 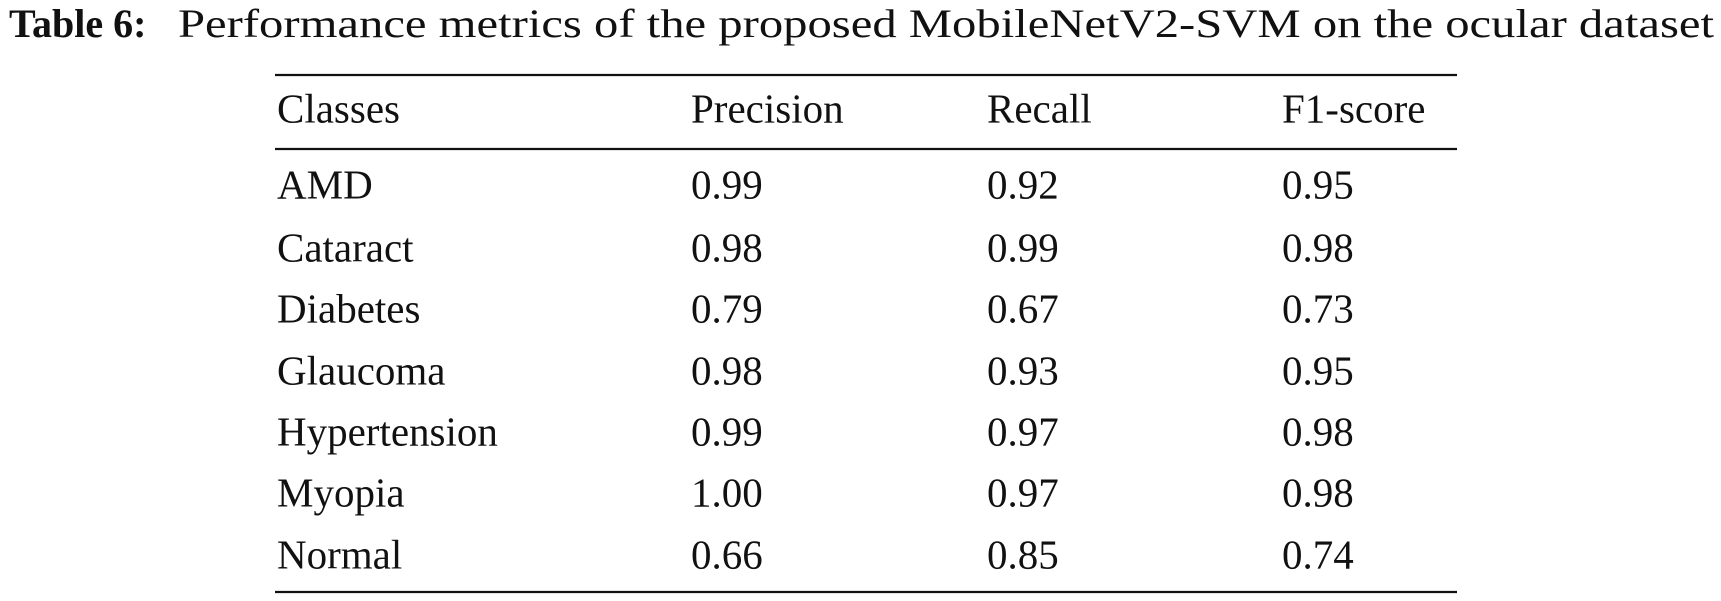 What do you see at coordinates (361, 370) in the screenshot?
I see `class-cell: Glaucoma` at bounding box center [361, 370].